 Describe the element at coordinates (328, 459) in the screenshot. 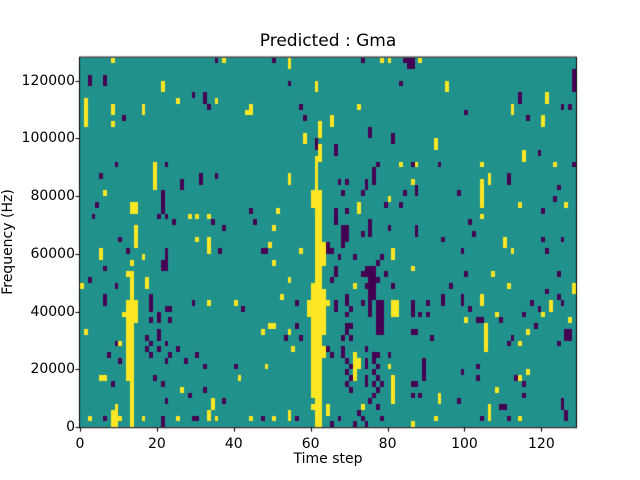

I see `x-axis-label: Time step` at that location.